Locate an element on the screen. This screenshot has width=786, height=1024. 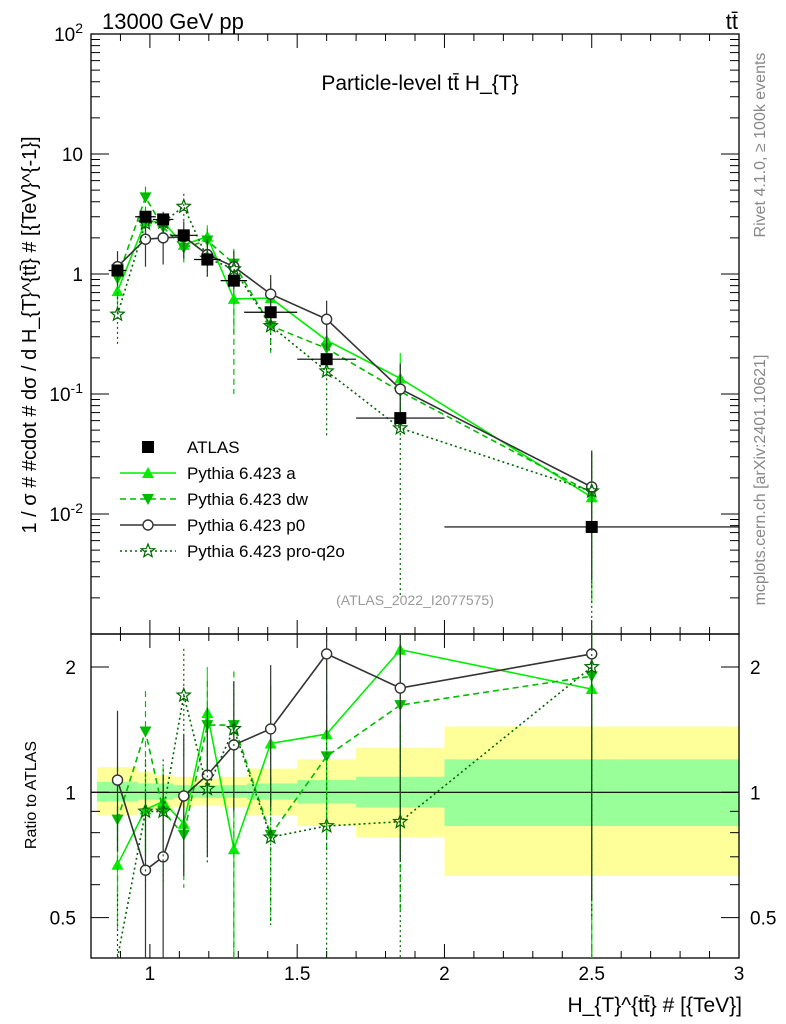
y-tick-label: 10⁻² is located at coordinates (66, 513).